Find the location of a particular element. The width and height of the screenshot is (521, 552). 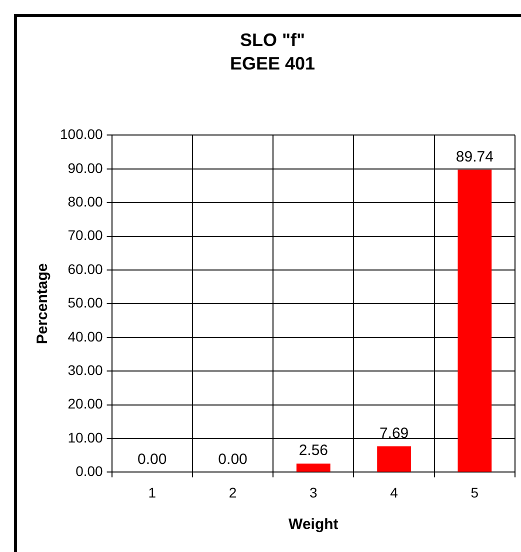

x-tick-label: 3 is located at coordinates (314, 492).